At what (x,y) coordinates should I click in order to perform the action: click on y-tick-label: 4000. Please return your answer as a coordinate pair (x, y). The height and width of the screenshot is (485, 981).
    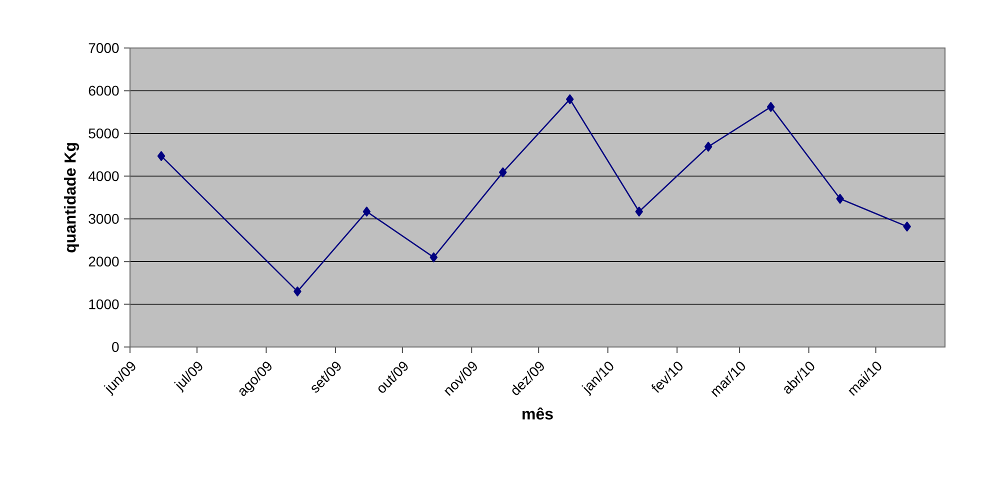
    Looking at the image, I should click on (103, 176).